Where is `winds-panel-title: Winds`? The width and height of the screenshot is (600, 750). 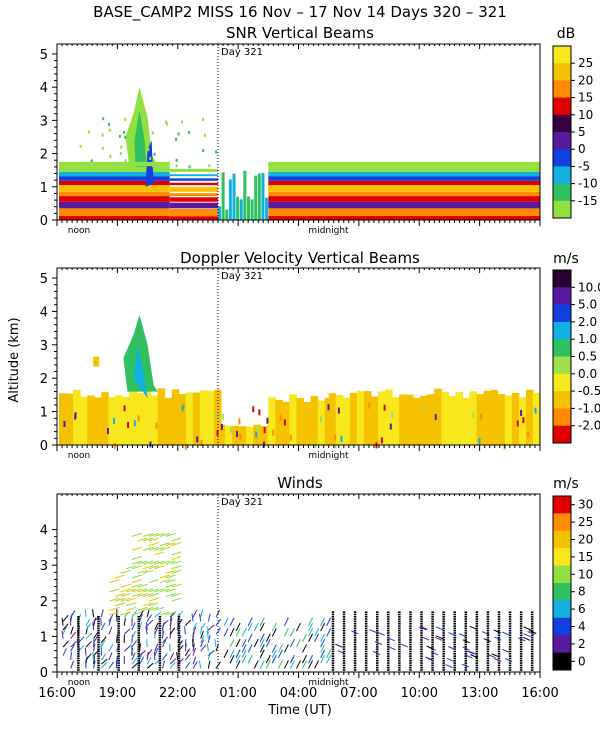
winds-panel-title: Winds is located at coordinates (300, 483).